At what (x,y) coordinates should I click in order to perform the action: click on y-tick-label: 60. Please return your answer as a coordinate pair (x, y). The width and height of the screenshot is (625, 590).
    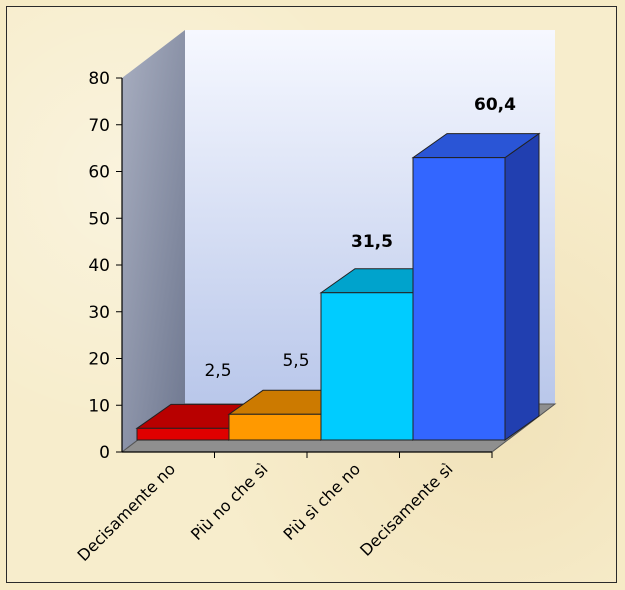
    Looking at the image, I should click on (99, 173).